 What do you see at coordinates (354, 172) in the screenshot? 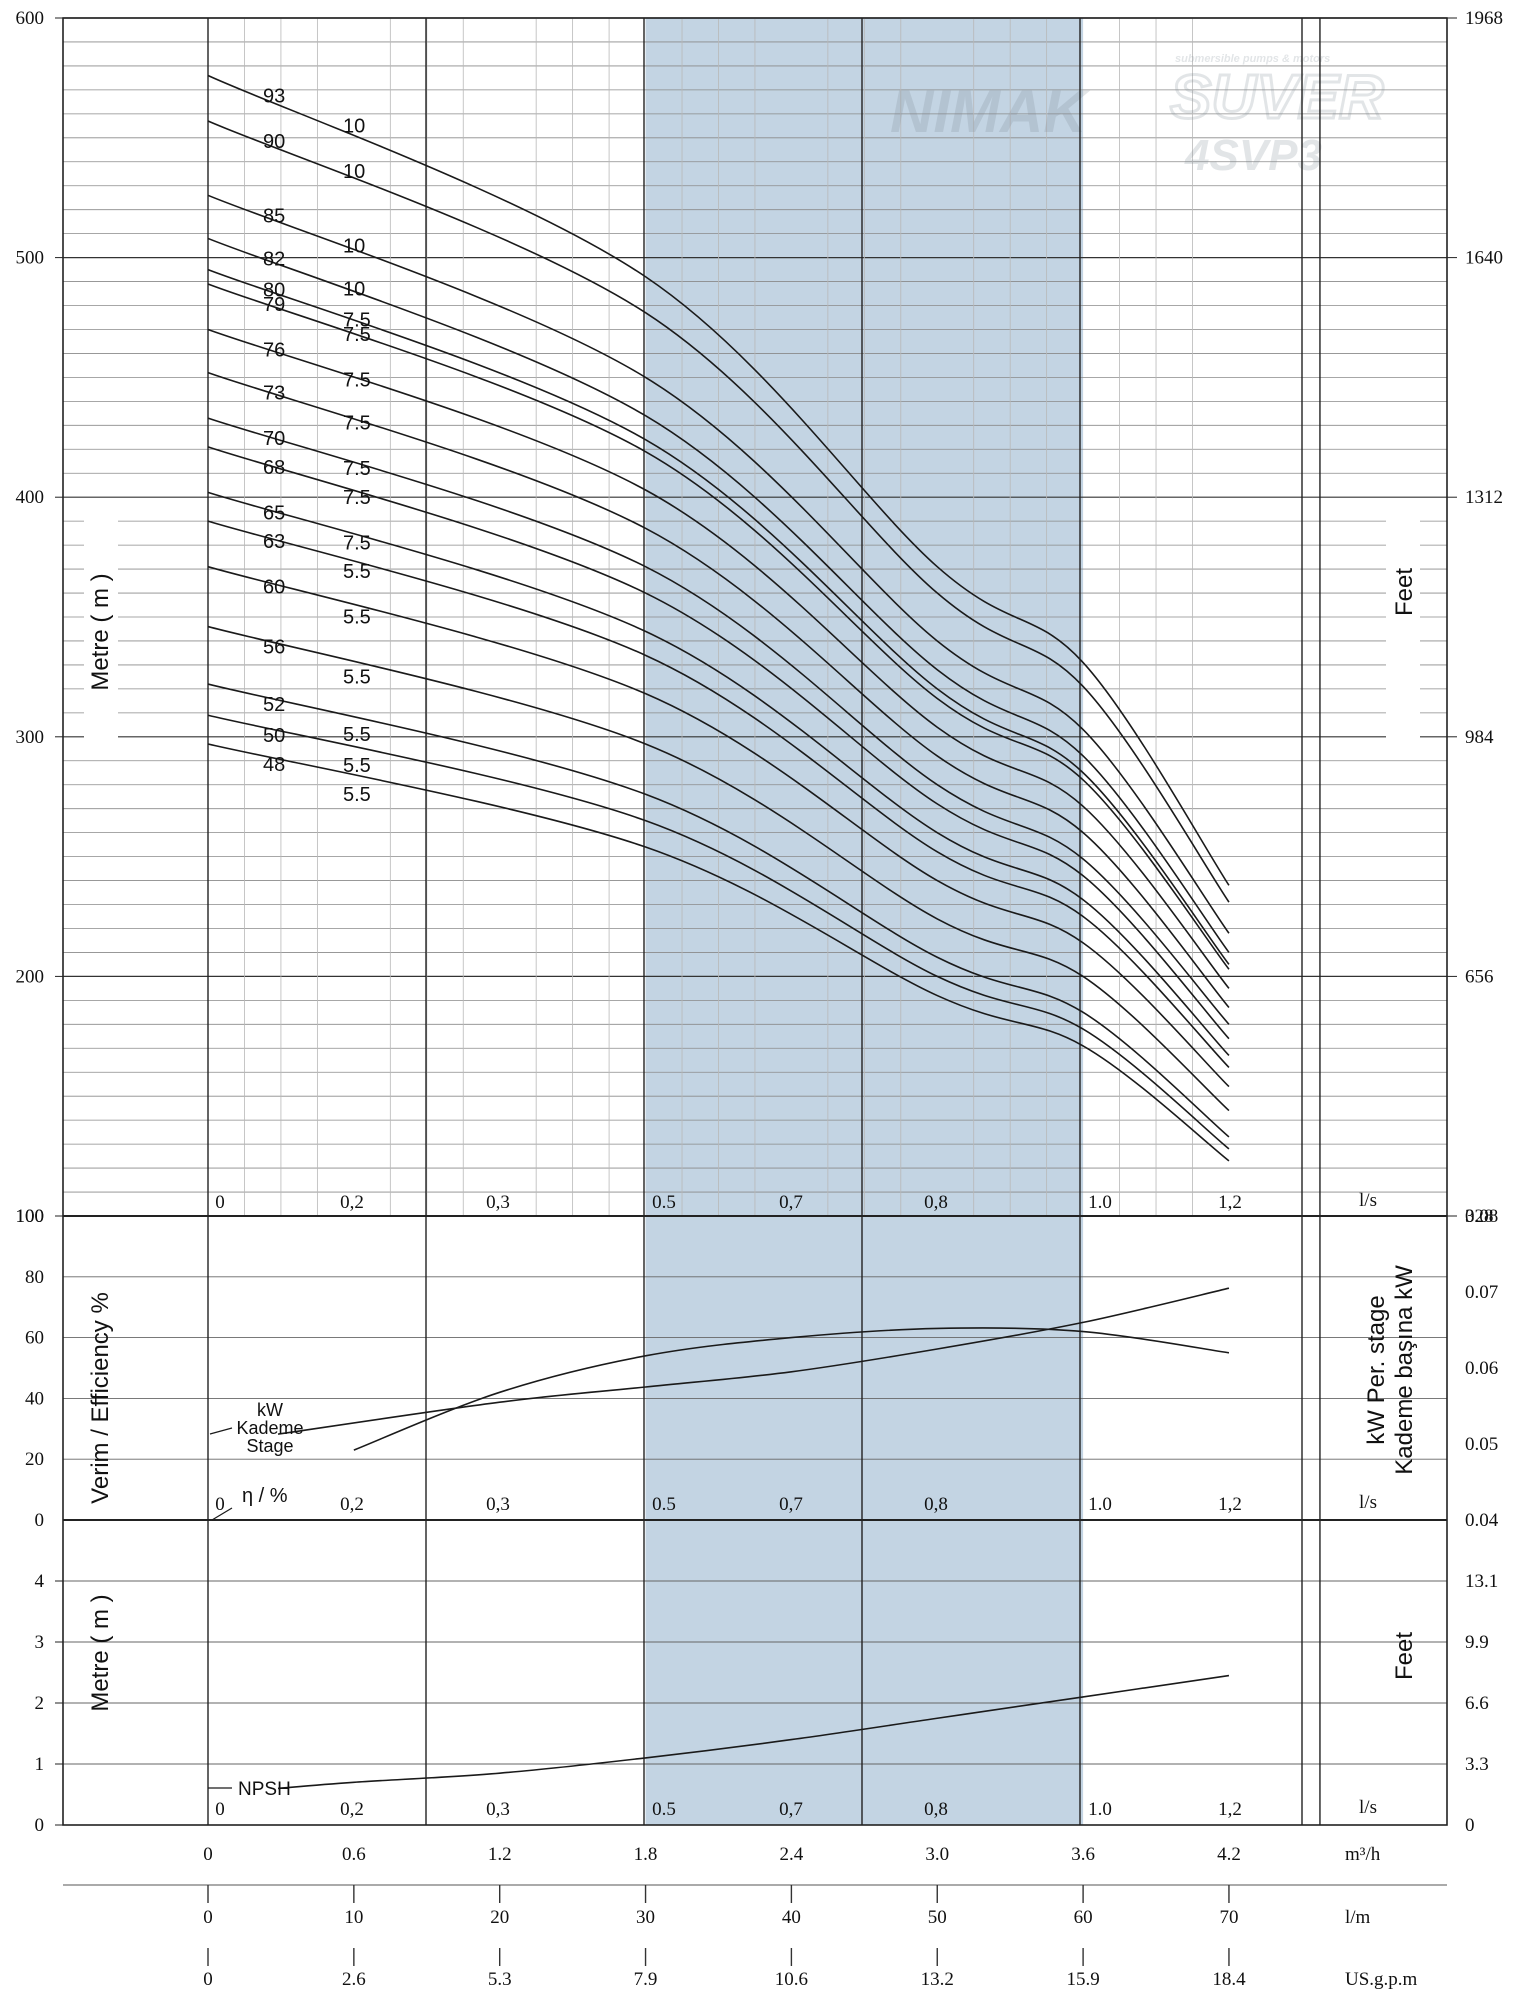
I see `kw-label-90: 10` at bounding box center [354, 172].